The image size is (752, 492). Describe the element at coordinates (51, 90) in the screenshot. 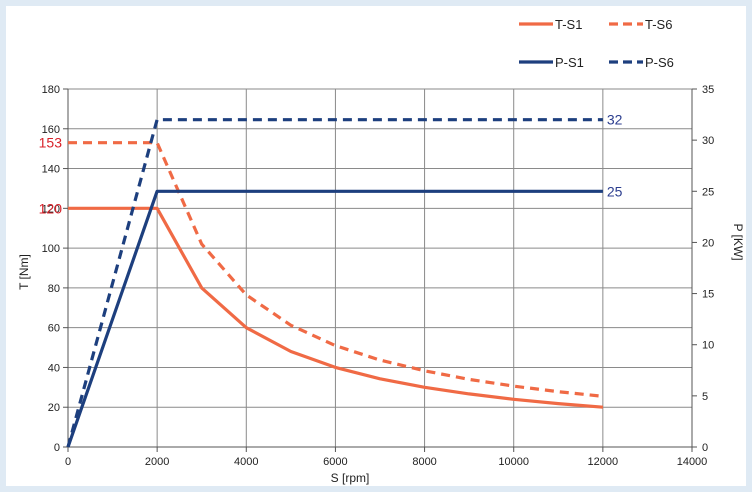

I see `y-tick-label: 180` at that location.